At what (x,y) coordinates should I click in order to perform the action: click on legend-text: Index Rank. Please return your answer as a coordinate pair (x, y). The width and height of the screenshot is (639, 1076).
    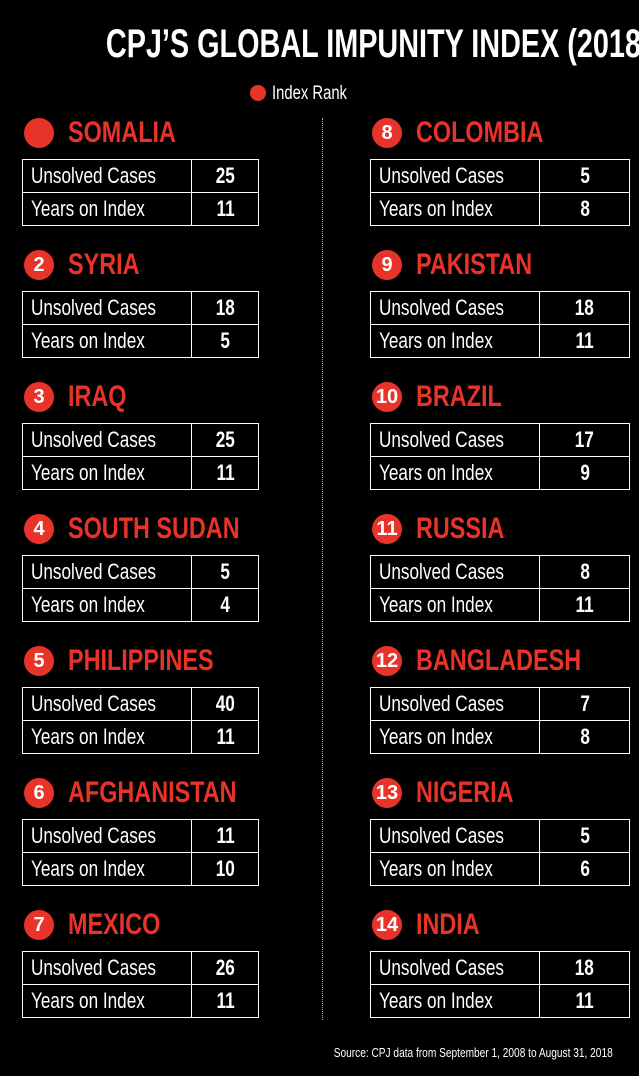
    Looking at the image, I should click on (309, 93).